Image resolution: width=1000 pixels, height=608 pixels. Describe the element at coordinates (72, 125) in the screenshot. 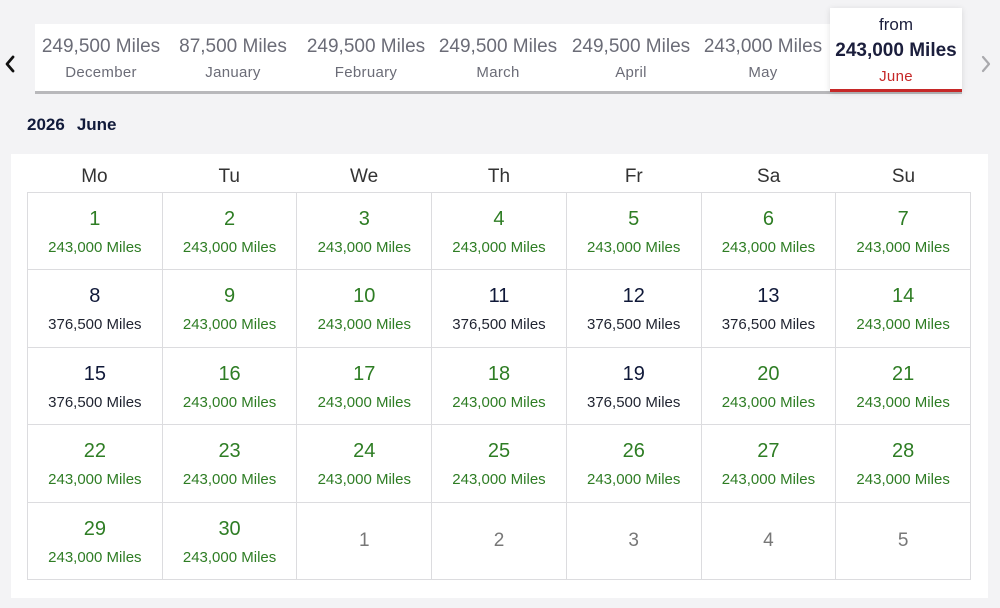

I see `calendar-heading: 2026 June` at that location.